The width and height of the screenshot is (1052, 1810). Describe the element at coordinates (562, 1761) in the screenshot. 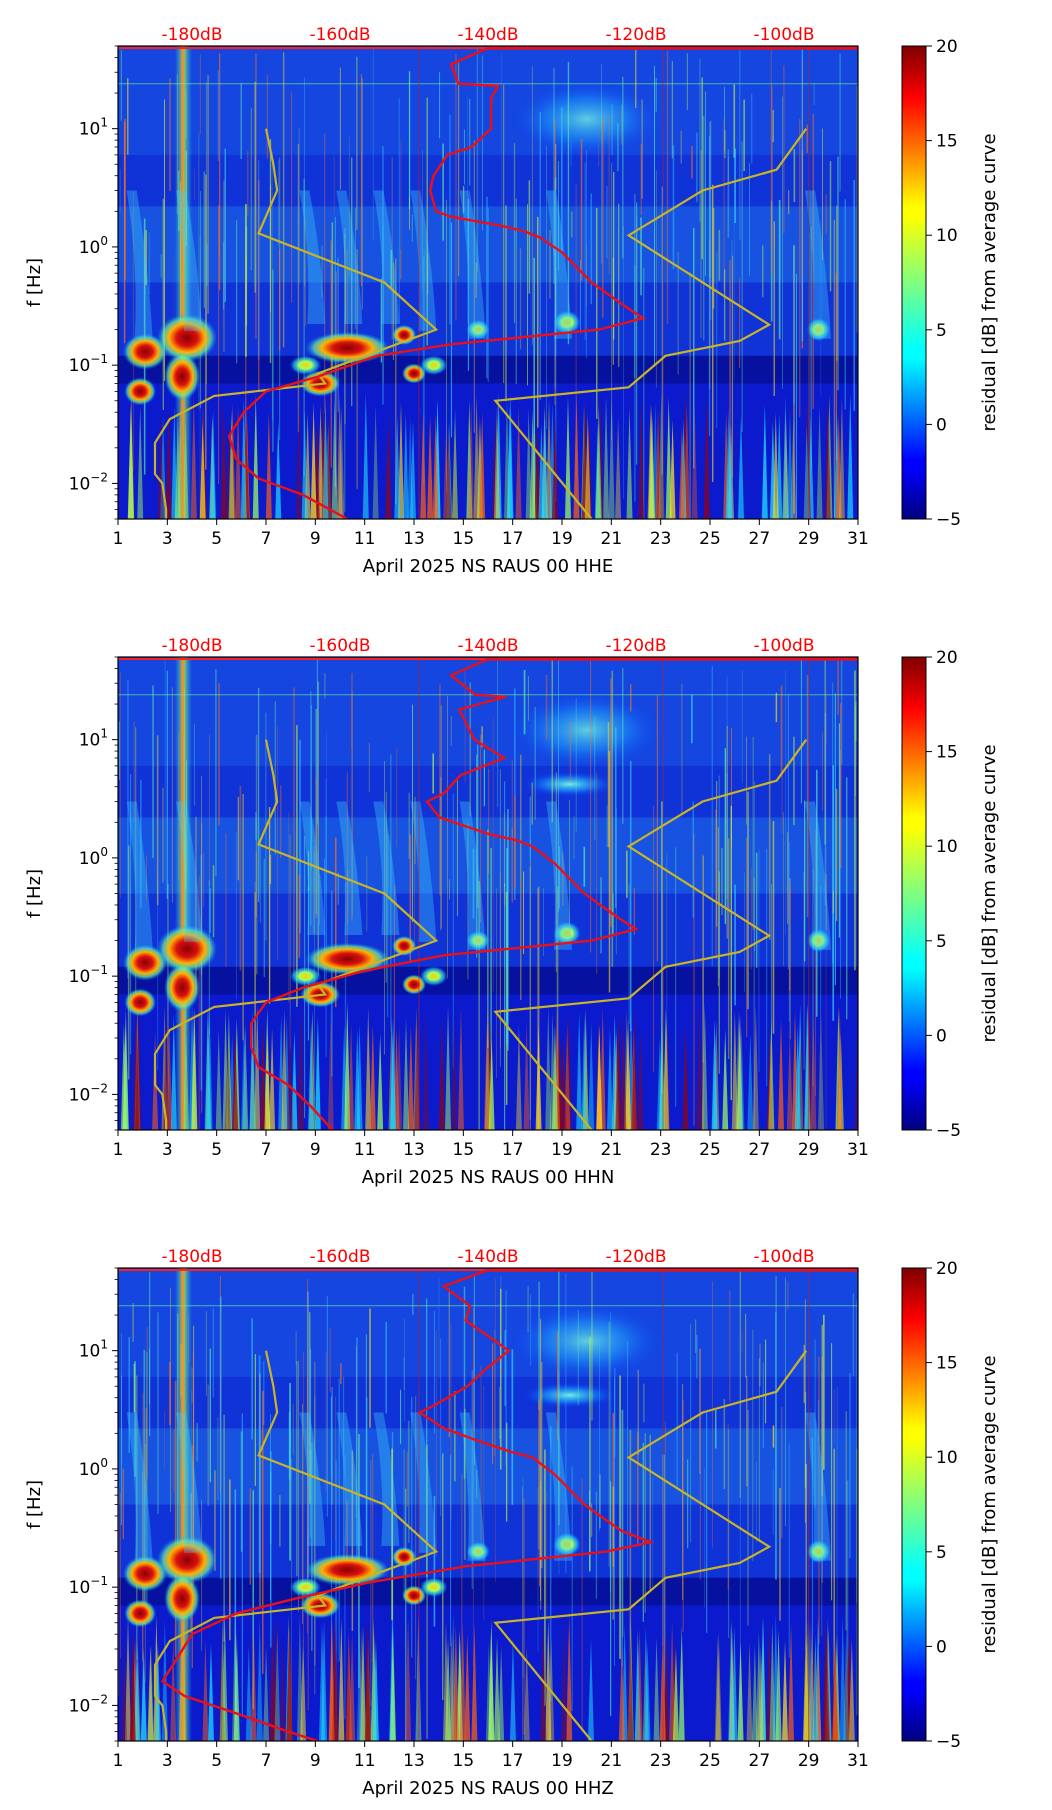

I see `x-tick-label: 19` at that location.